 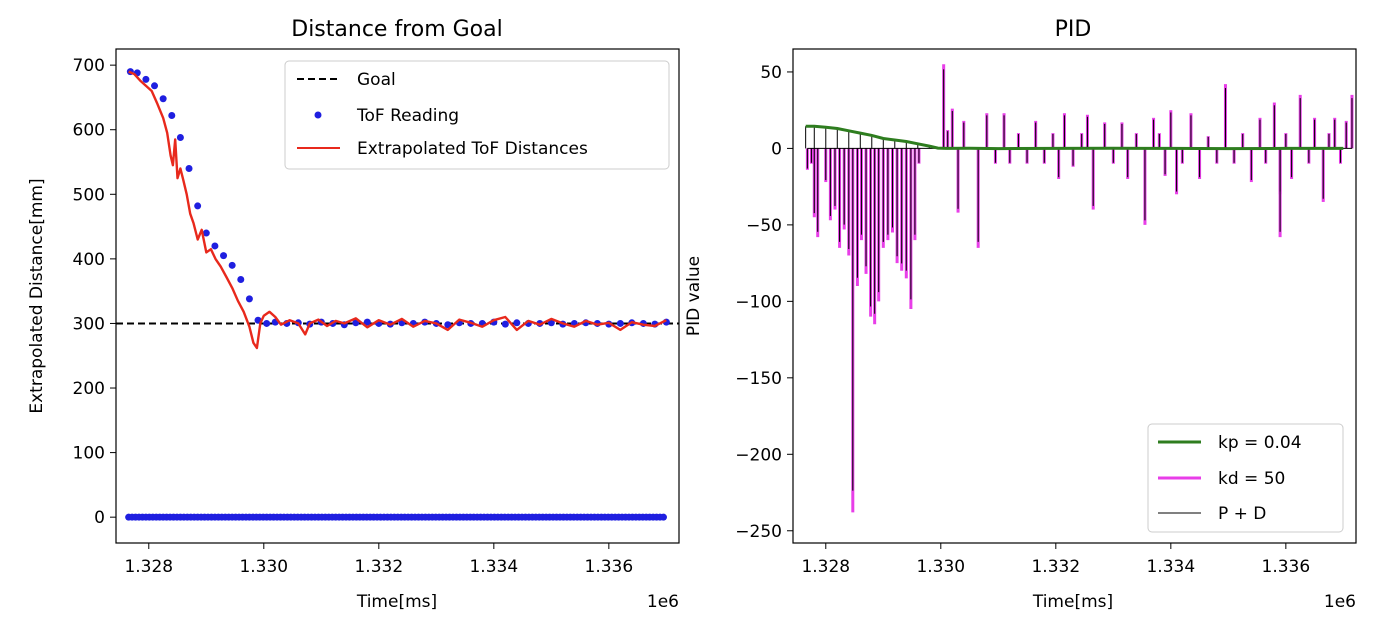 What do you see at coordinates (764, 226) in the screenshot?
I see `y-tick-label: −50` at bounding box center [764, 226].